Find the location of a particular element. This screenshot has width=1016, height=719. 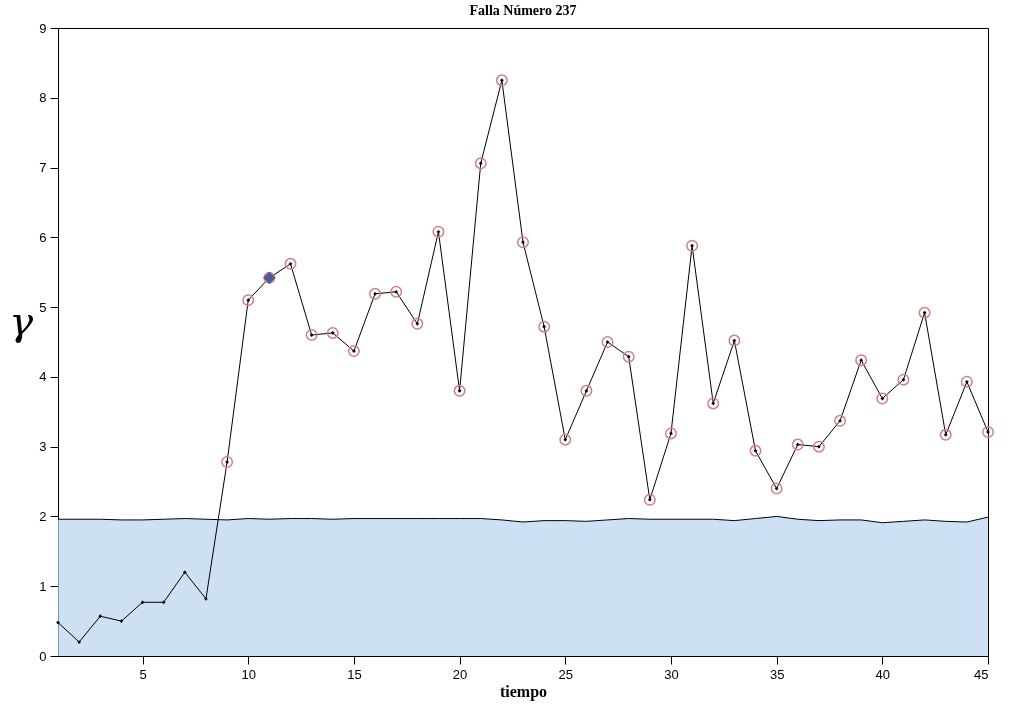

x-tick-label: 30 is located at coordinates (671, 674).